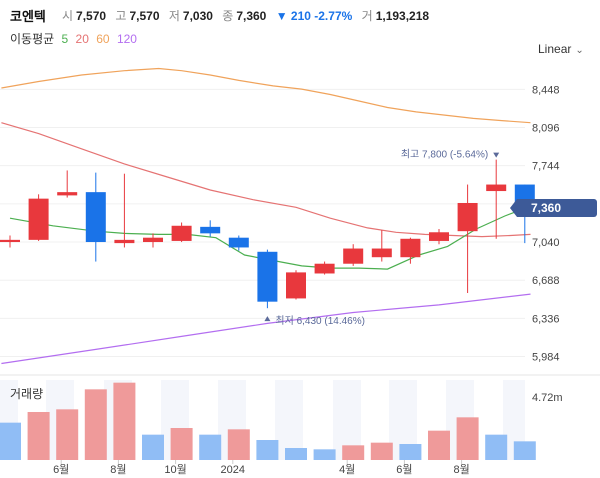  Describe the element at coordinates (347, 469) in the screenshot. I see `x-tick-label: 4월` at that location.